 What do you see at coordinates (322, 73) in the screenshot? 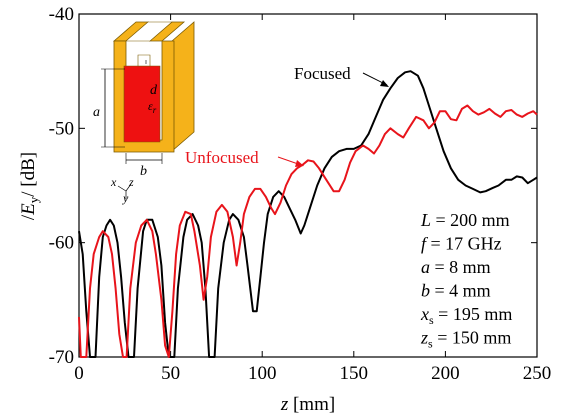
I see `annotation-focused: Focused` at bounding box center [322, 73].